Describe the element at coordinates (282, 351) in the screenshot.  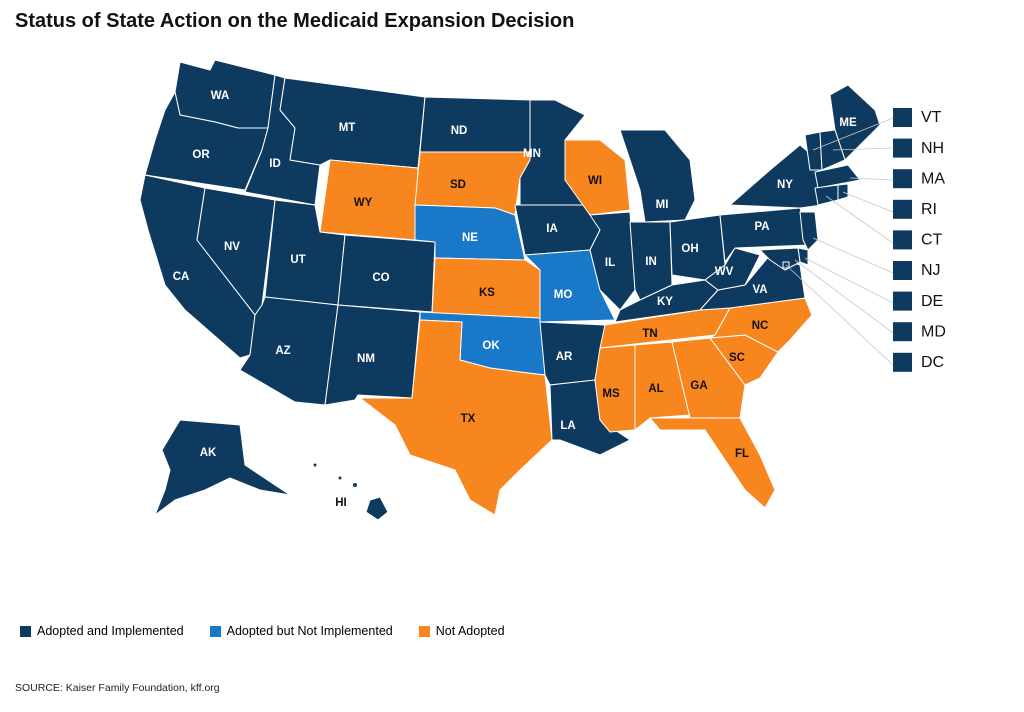
I see `state-label-AZ: AZ` at that location.